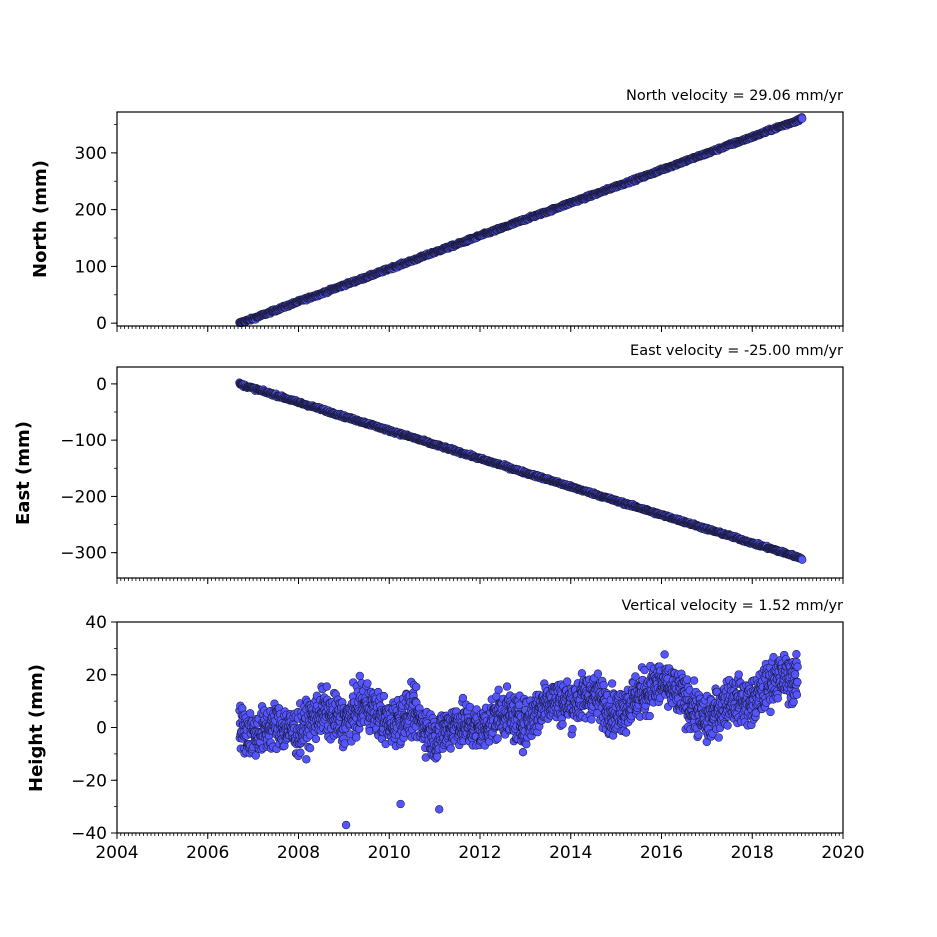  Describe the element at coordinates (521, 471) in the screenshot. I see `east-points` at that location.